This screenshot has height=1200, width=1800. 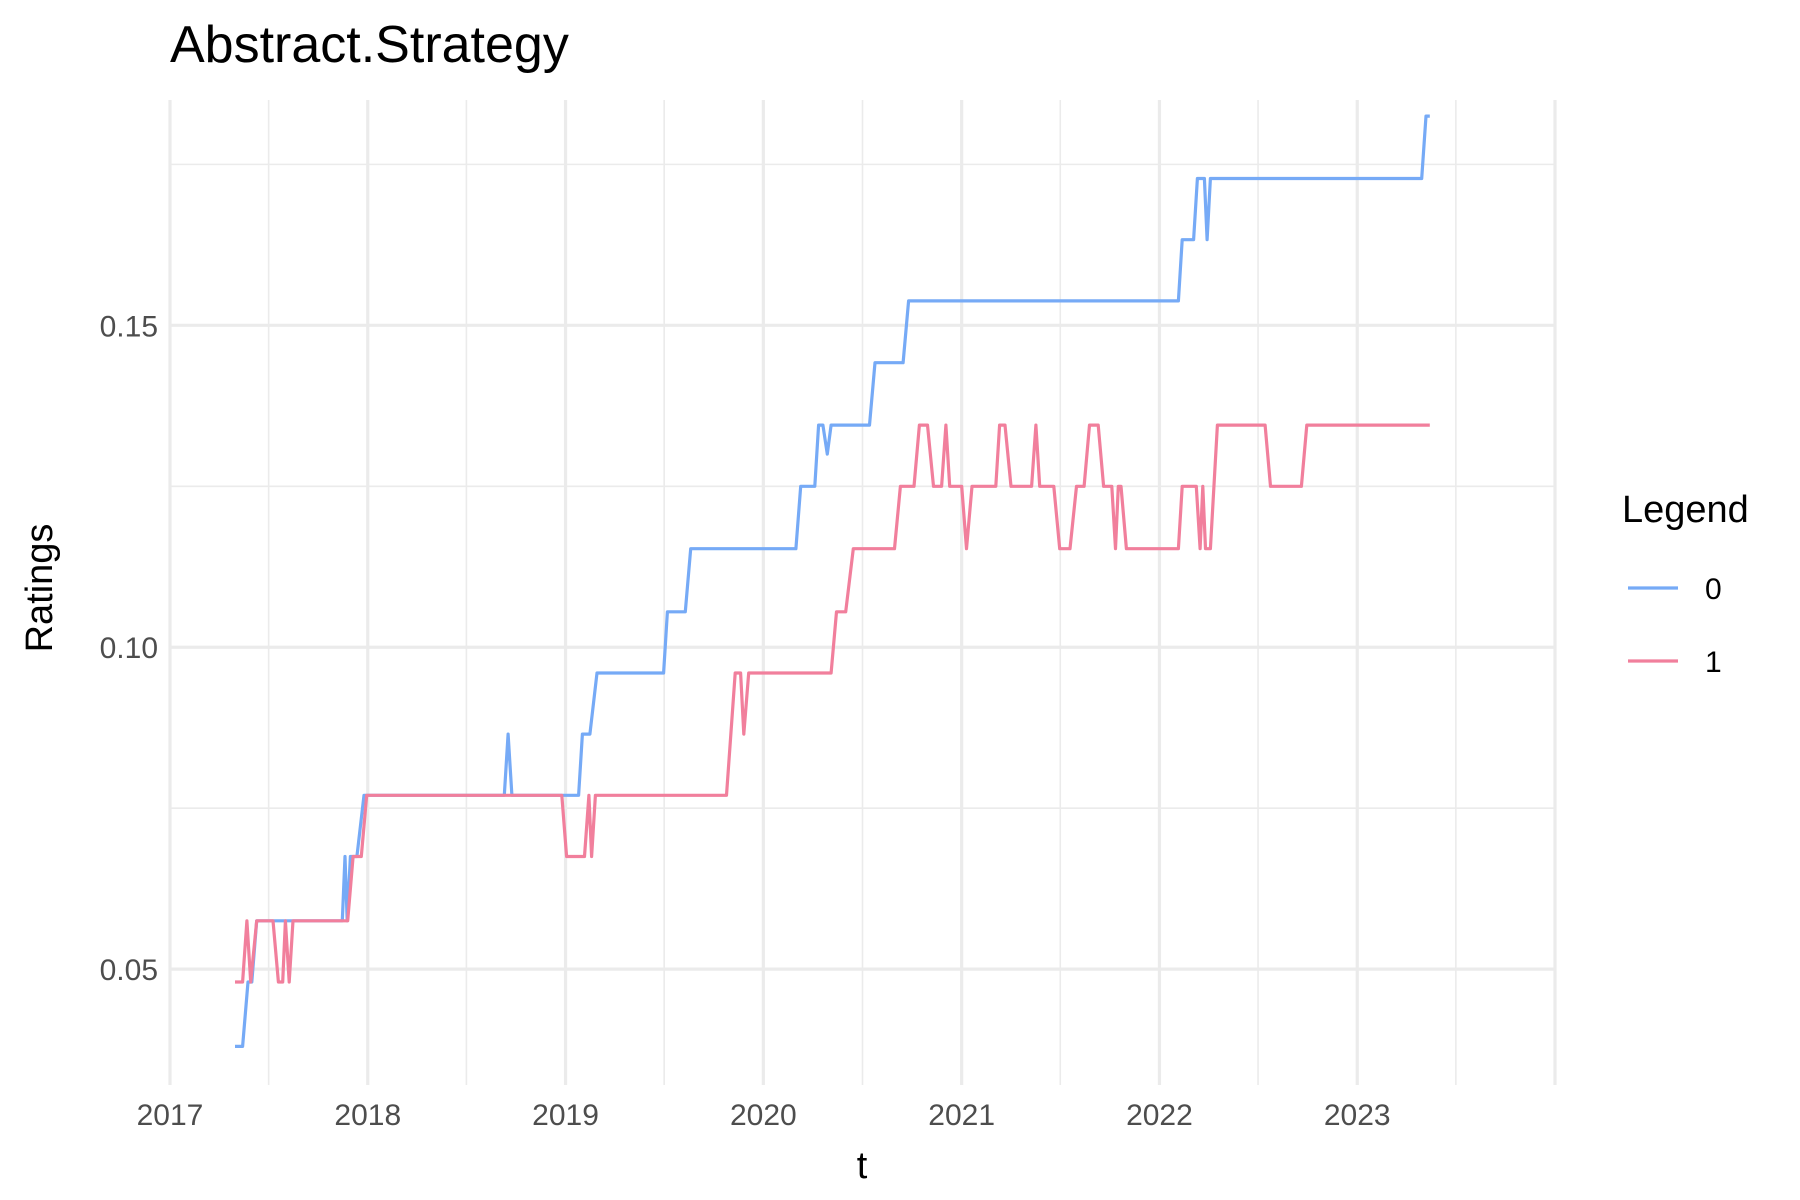 I want to click on legend-title: Legend, so click(x=1685, y=510).